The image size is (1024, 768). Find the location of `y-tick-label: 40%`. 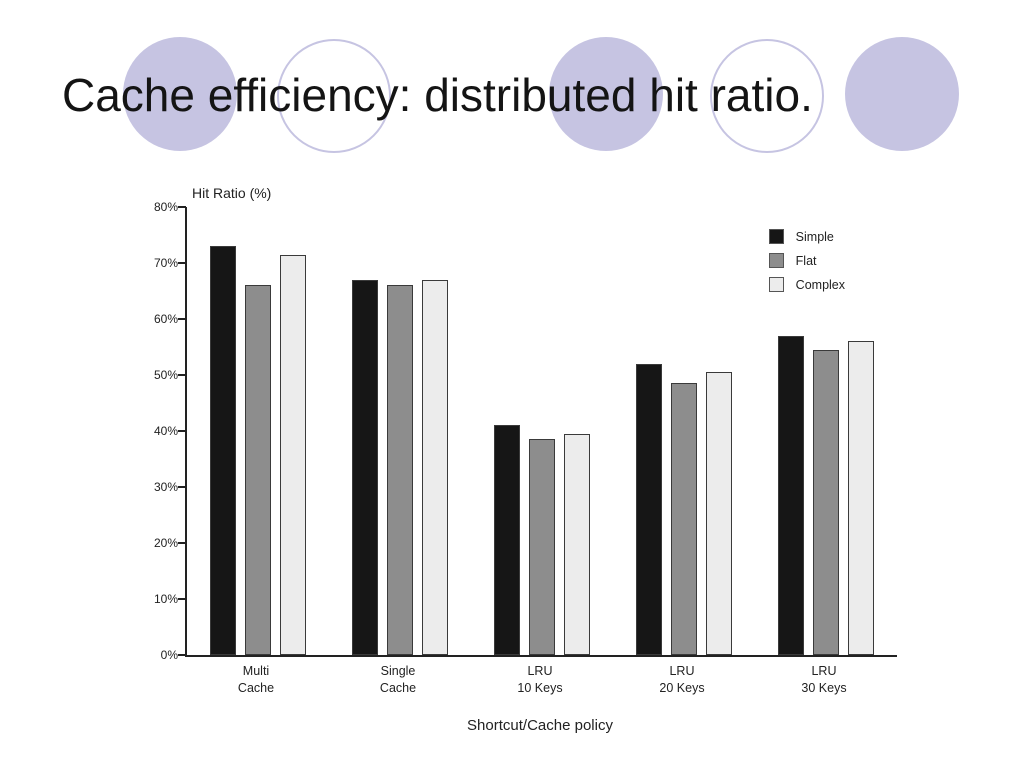

y-tick-label: 40% is located at coordinates (165, 431).